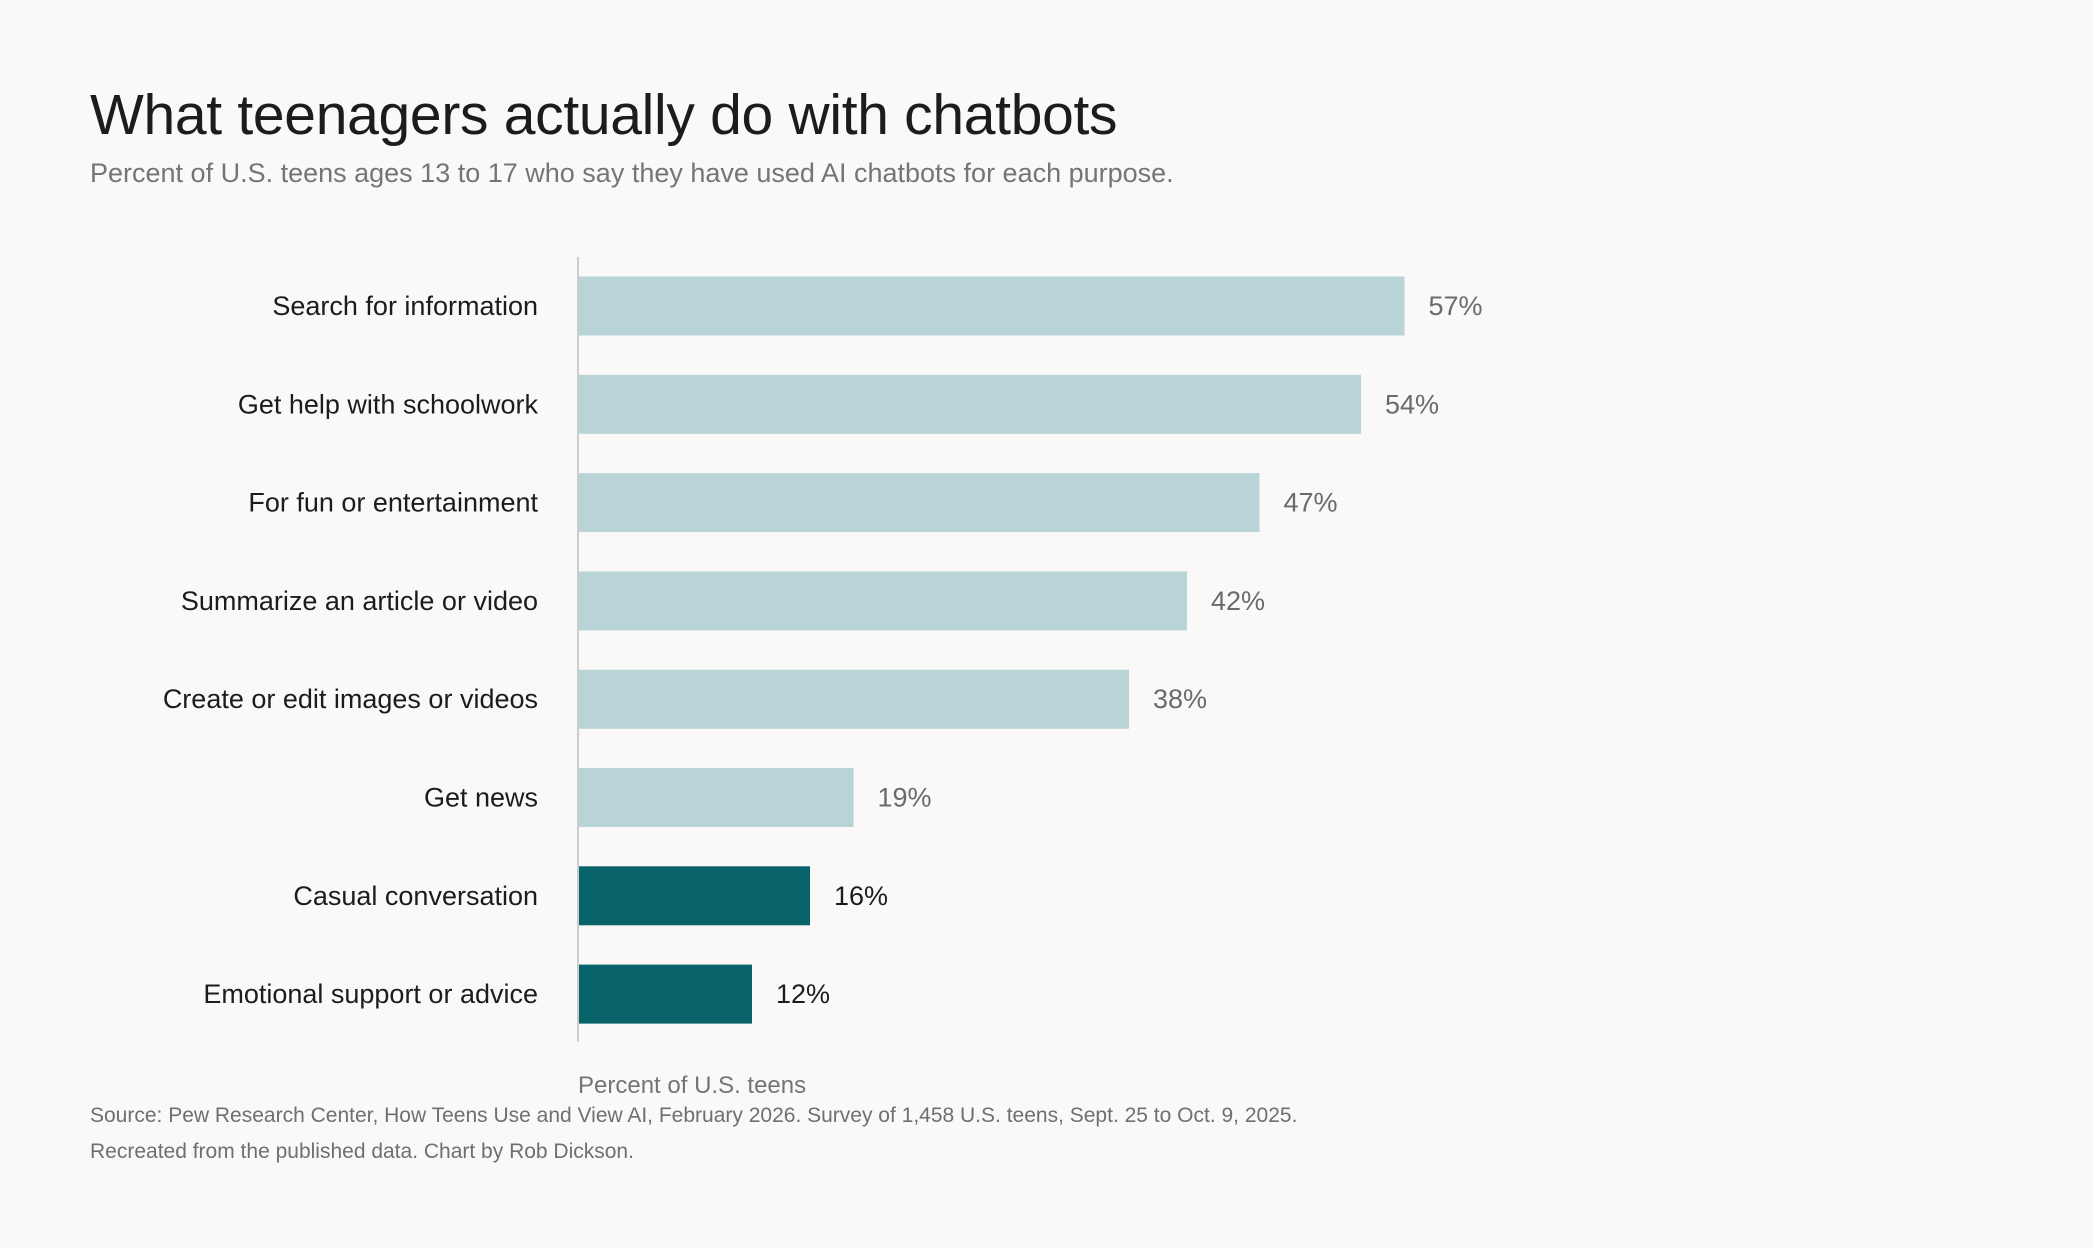  I want to click on value-label: 47%, so click(1311, 503).